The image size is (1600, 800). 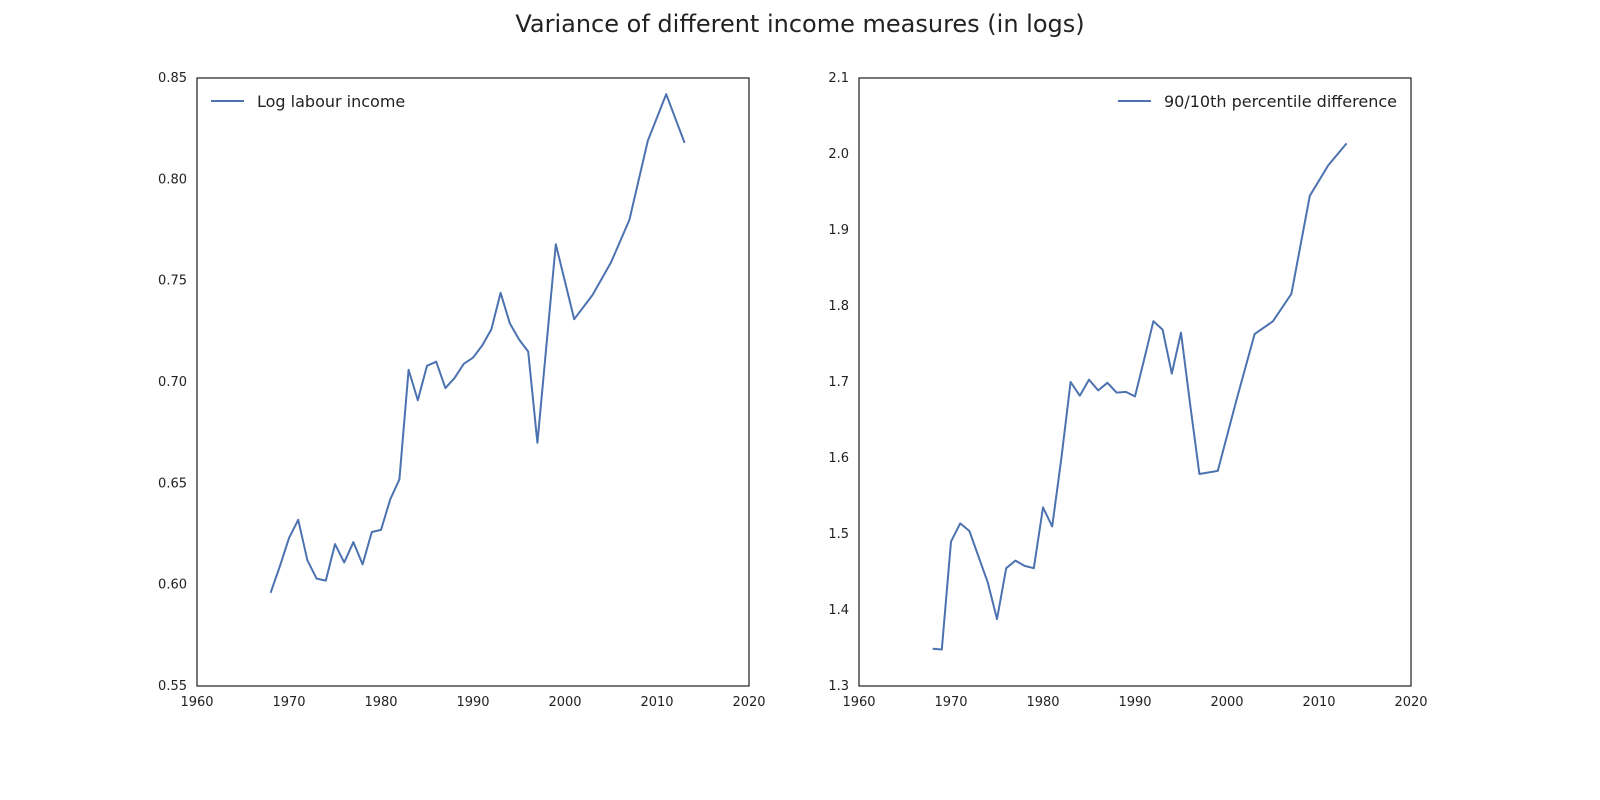 What do you see at coordinates (838, 534) in the screenshot?
I see `right-y-tick-label: 1.5` at bounding box center [838, 534].